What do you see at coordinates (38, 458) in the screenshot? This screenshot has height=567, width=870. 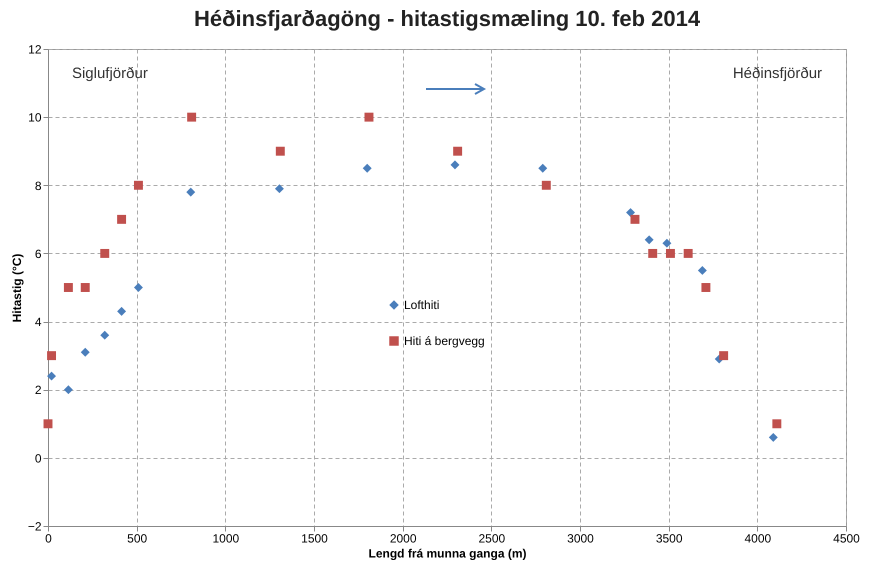 I see `y-tick-label: 0` at bounding box center [38, 458].